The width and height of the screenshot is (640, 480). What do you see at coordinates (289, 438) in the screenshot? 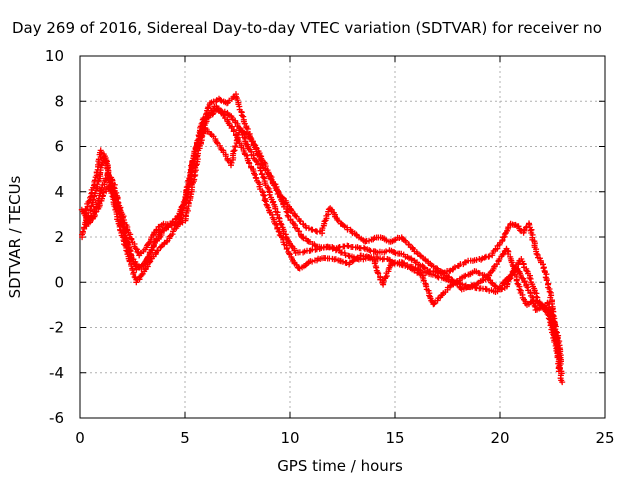
I see `x-tick-label: 10` at bounding box center [289, 438].